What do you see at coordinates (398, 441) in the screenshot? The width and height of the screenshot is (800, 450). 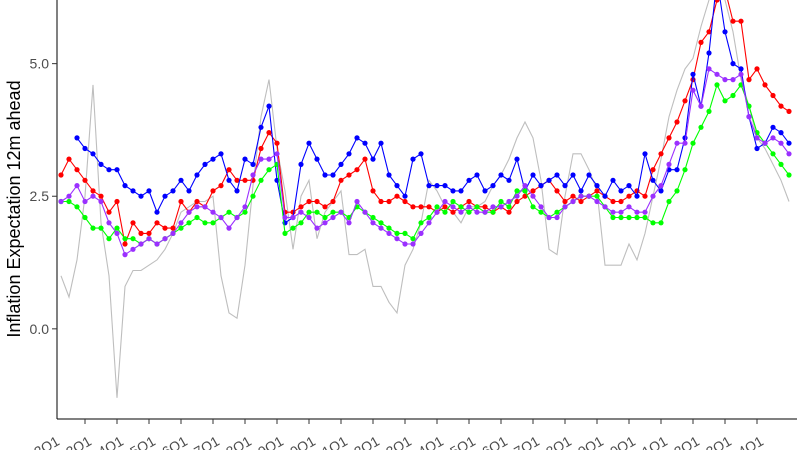 I see `x-tick-label: 3Q1` at bounding box center [398, 441].